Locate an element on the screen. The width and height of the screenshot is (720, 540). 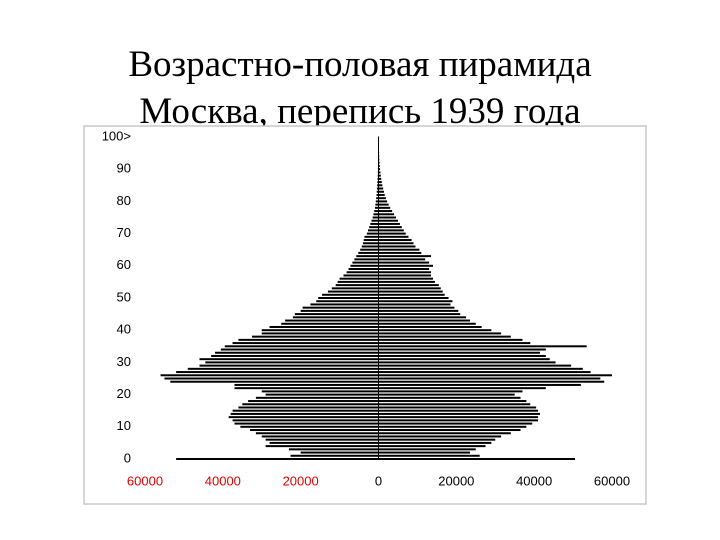
y-tick-label: 0 is located at coordinates (127, 457).